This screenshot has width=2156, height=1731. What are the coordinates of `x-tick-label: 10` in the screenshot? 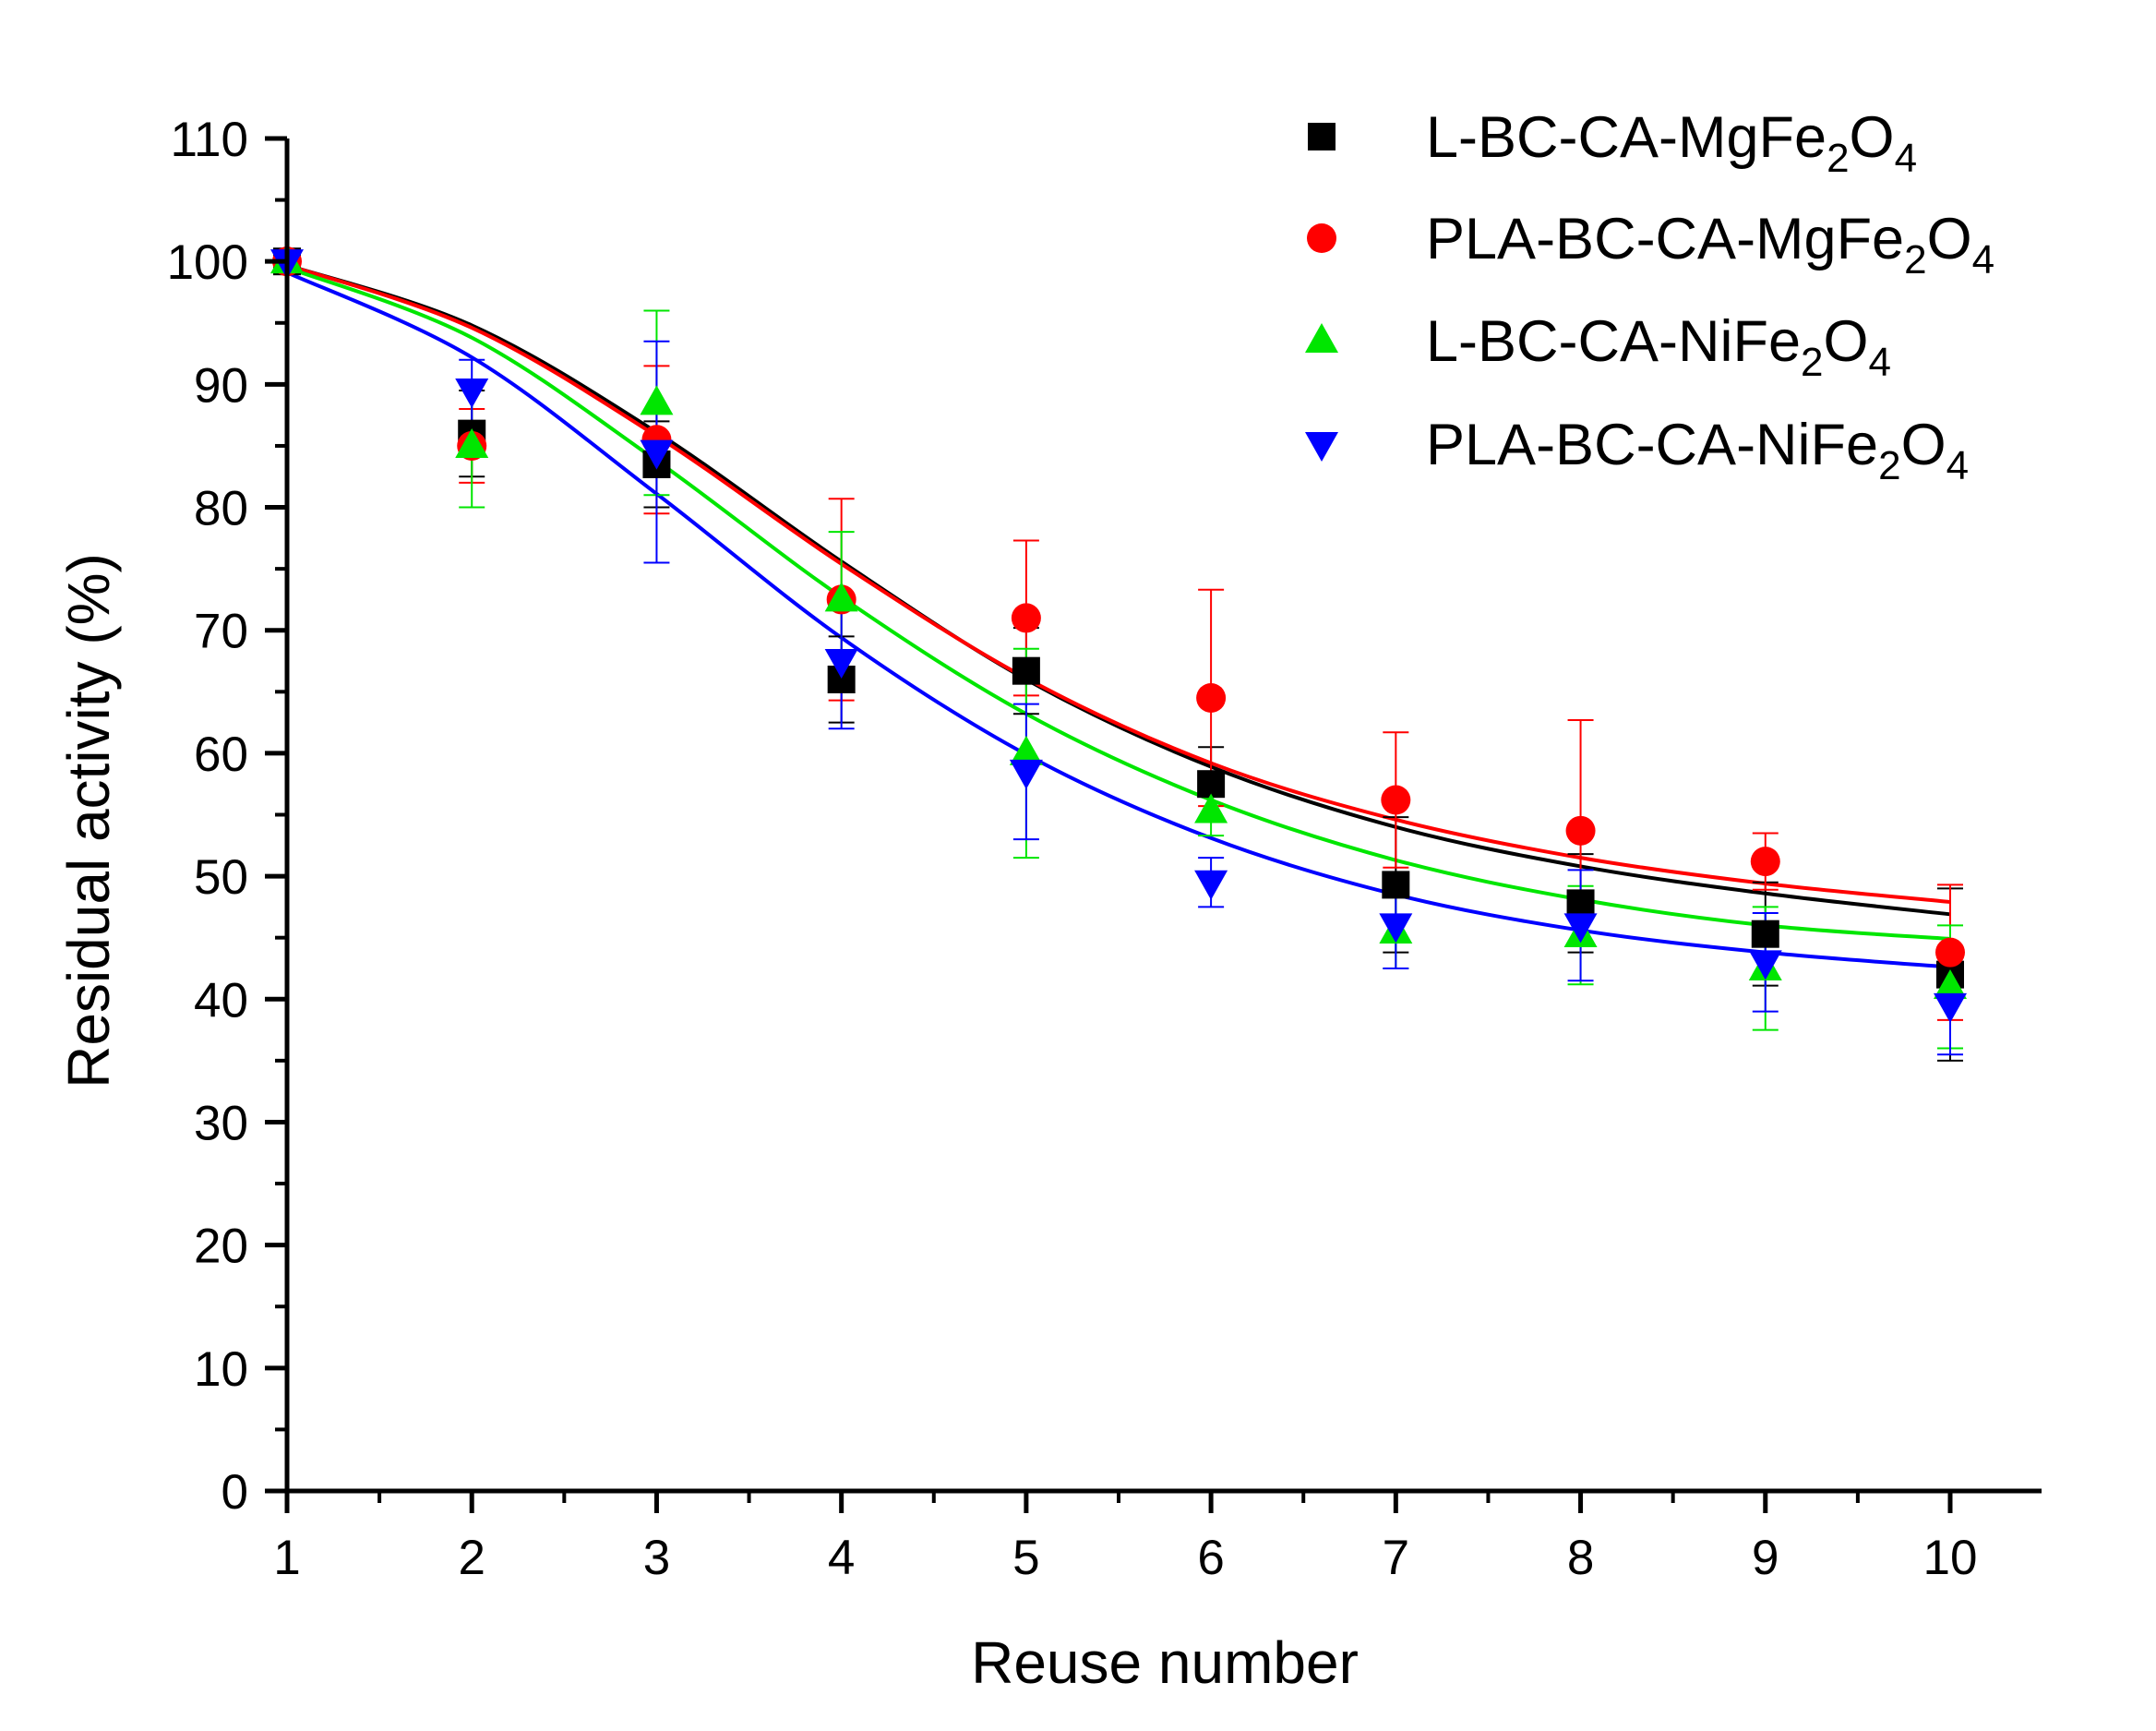 It's located at (1950, 1558).